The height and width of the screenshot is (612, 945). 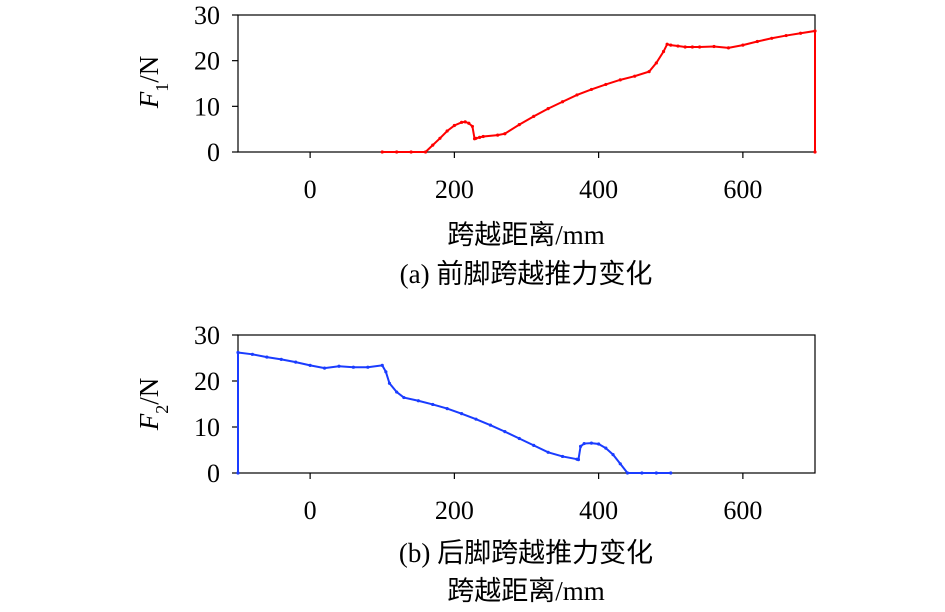 I want to click on y-axis-label: F1/N, so click(x=153, y=83).